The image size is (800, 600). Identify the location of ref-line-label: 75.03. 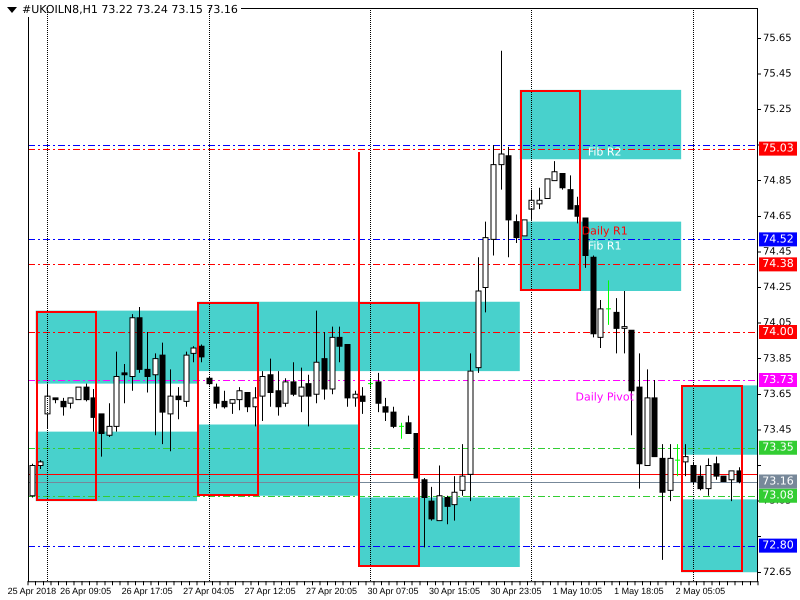
(778, 147).